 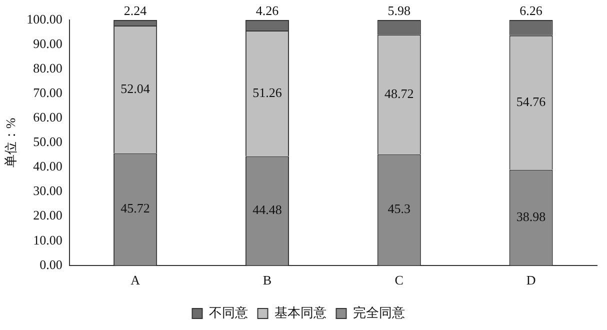 What do you see at coordinates (268, 10) in the screenshot?
I see `data-label: 4.26` at bounding box center [268, 10].